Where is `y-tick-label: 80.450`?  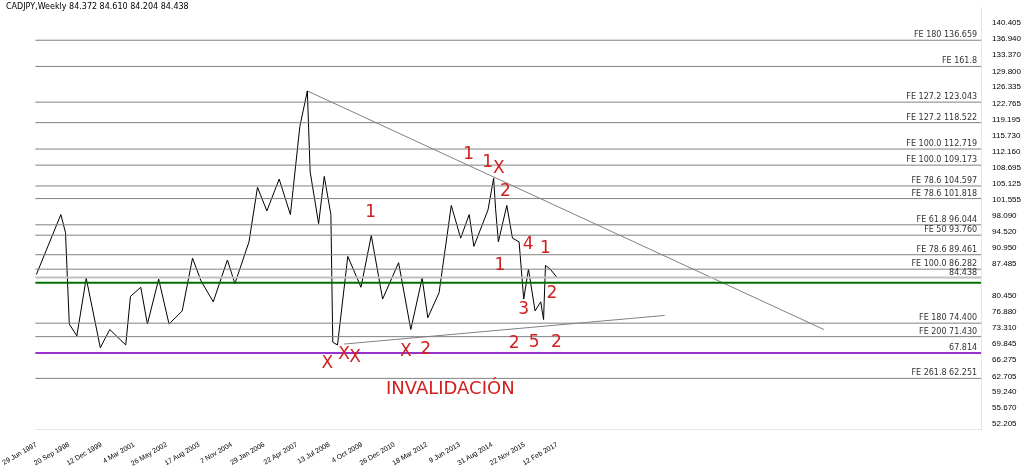
y-tick-label: 80.450 is located at coordinates (1005, 295).